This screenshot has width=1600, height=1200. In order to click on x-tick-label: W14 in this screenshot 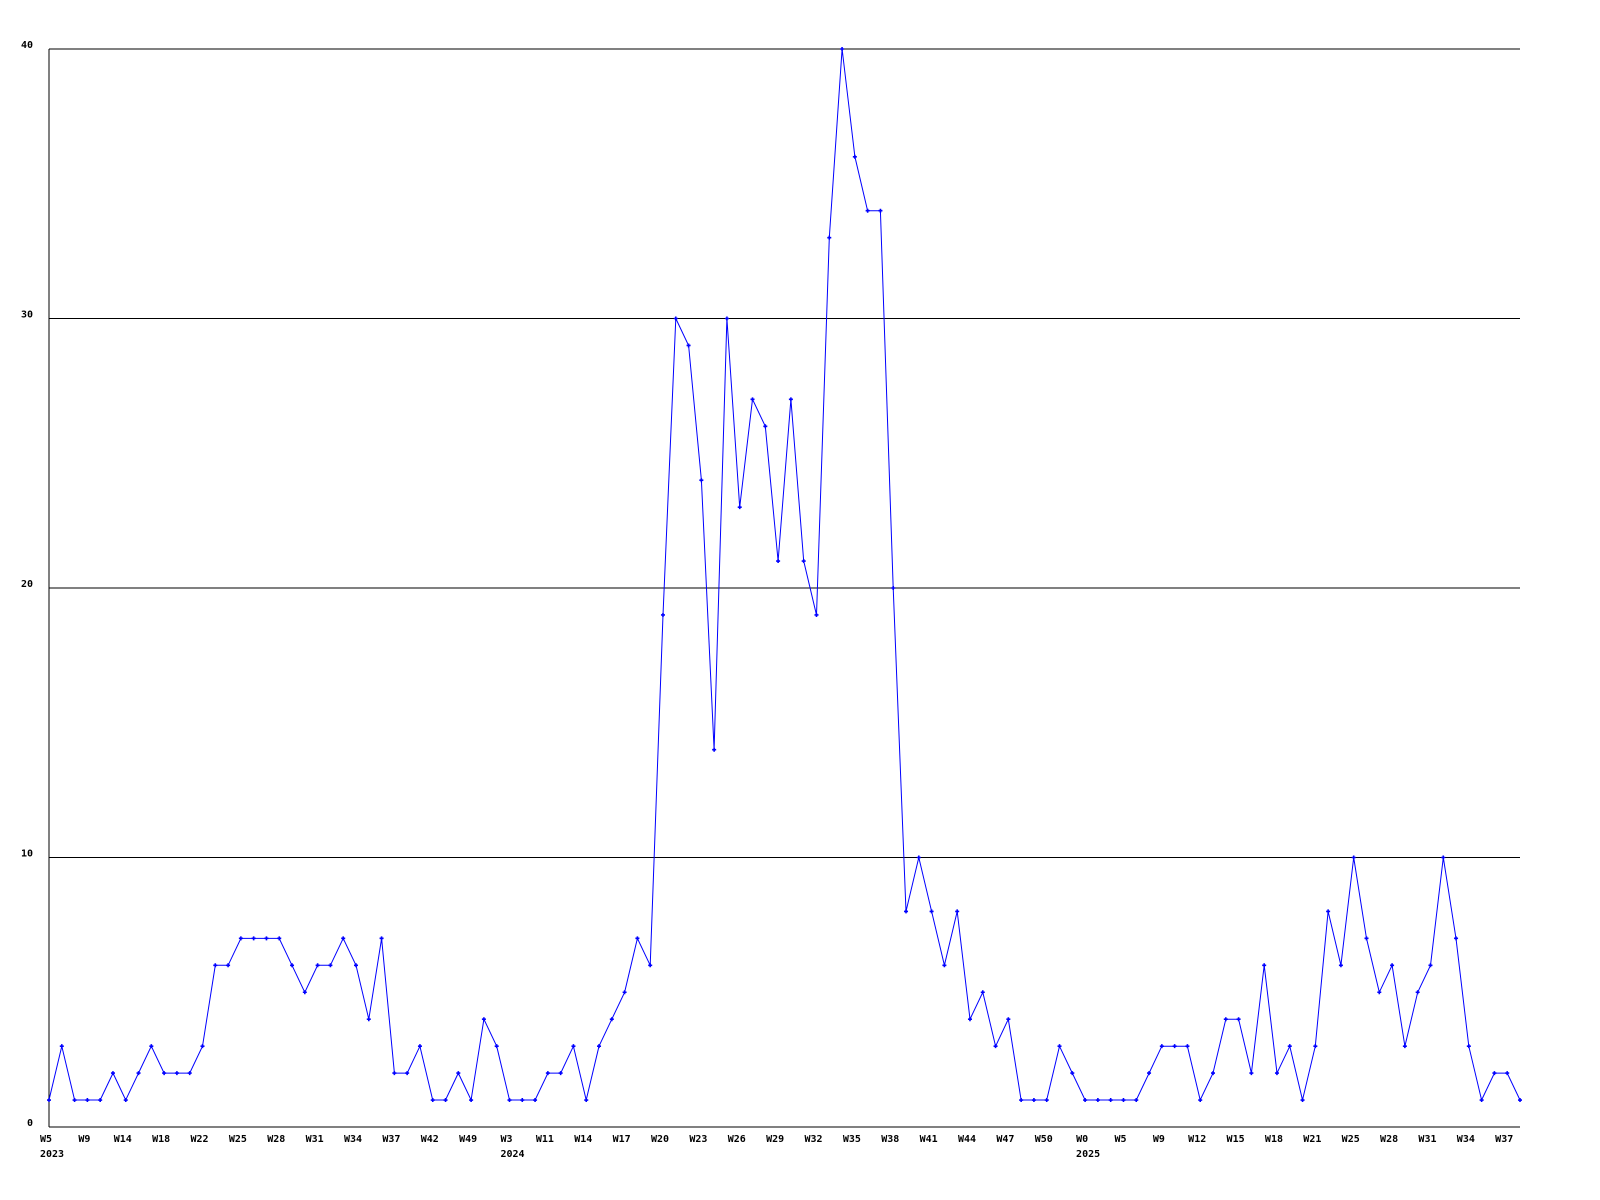, I will do `click(123, 1139)`.